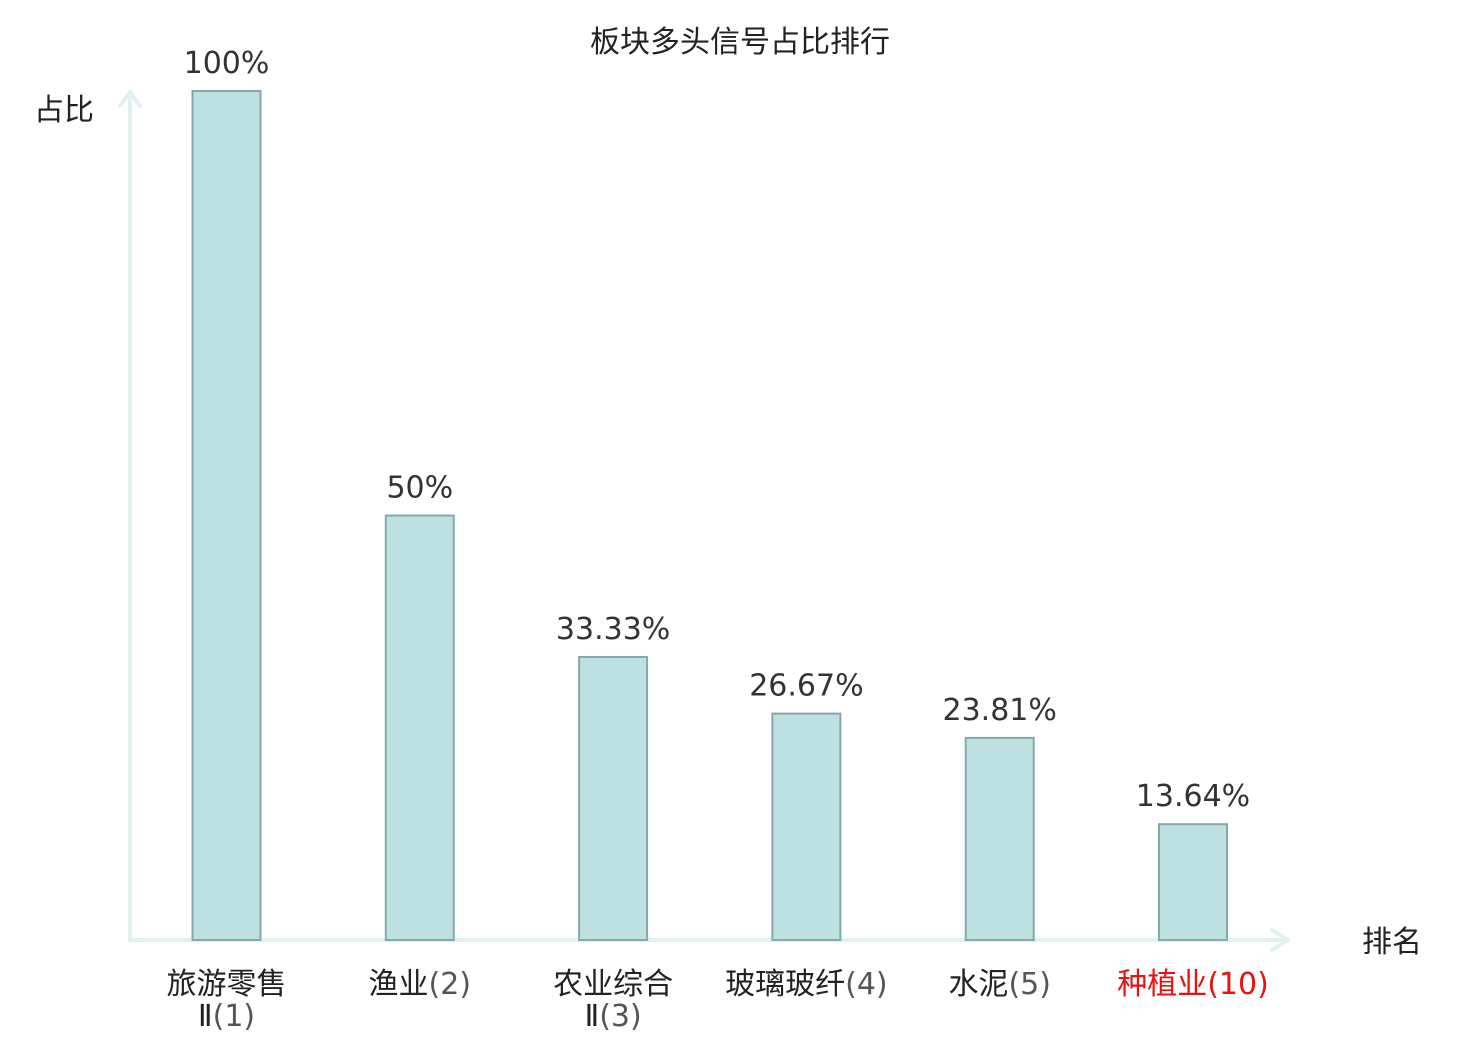 Image resolution: width=1480 pixels, height=1040 pixels. What do you see at coordinates (806, 984) in the screenshot?
I see `tick-label: 玻璃玻纤(4)` at bounding box center [806, 984].